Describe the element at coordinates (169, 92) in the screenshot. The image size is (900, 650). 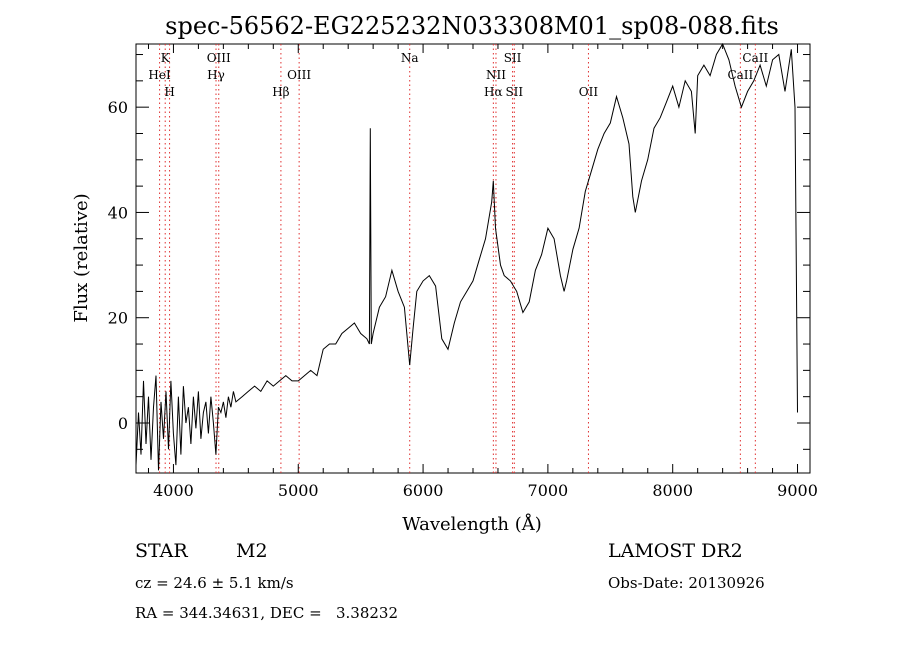
I see `line-label: H` at that location.